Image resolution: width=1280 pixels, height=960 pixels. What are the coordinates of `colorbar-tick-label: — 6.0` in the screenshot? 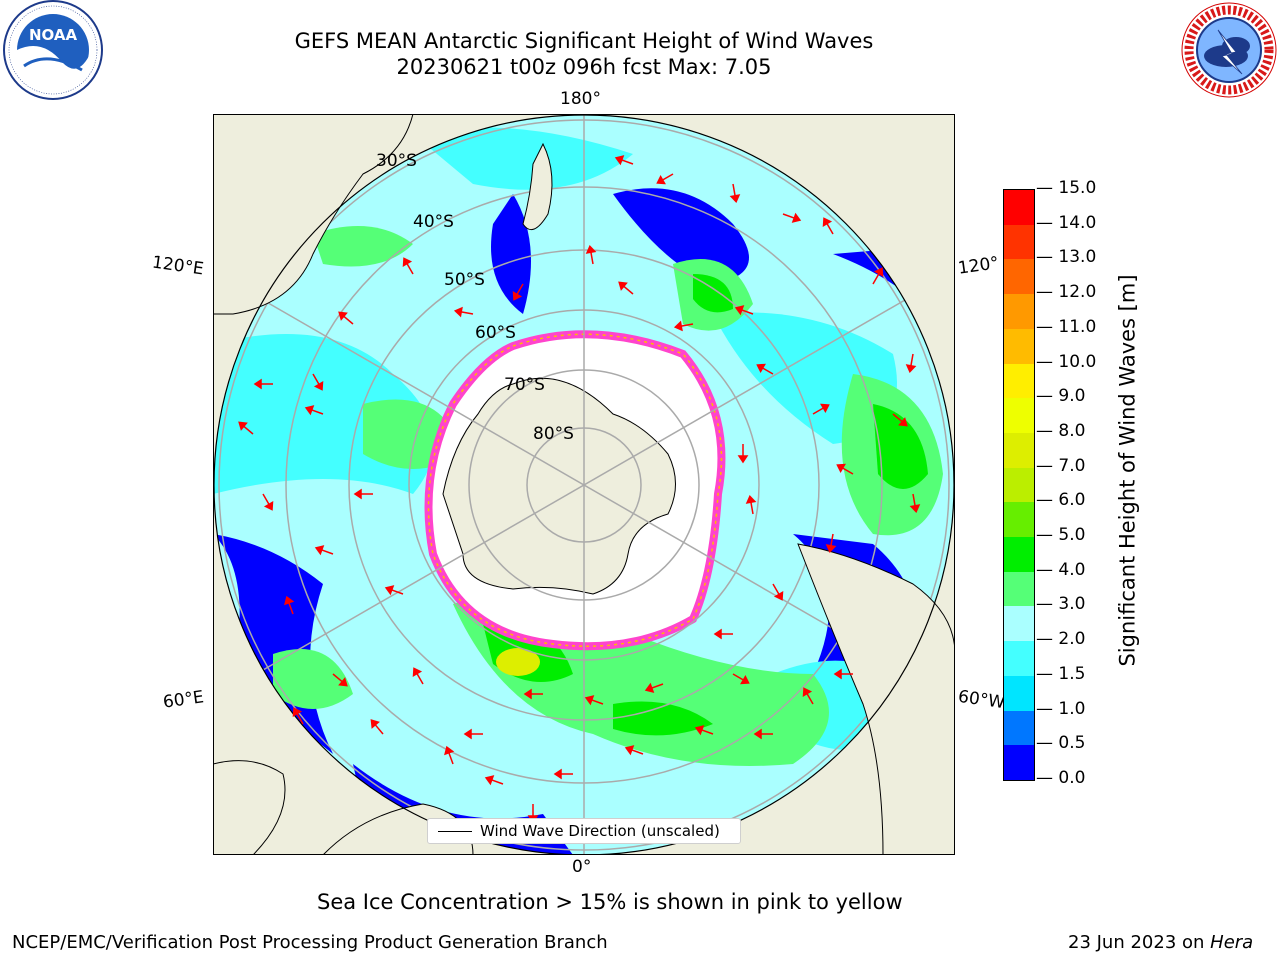 It's located at (1061, 500).